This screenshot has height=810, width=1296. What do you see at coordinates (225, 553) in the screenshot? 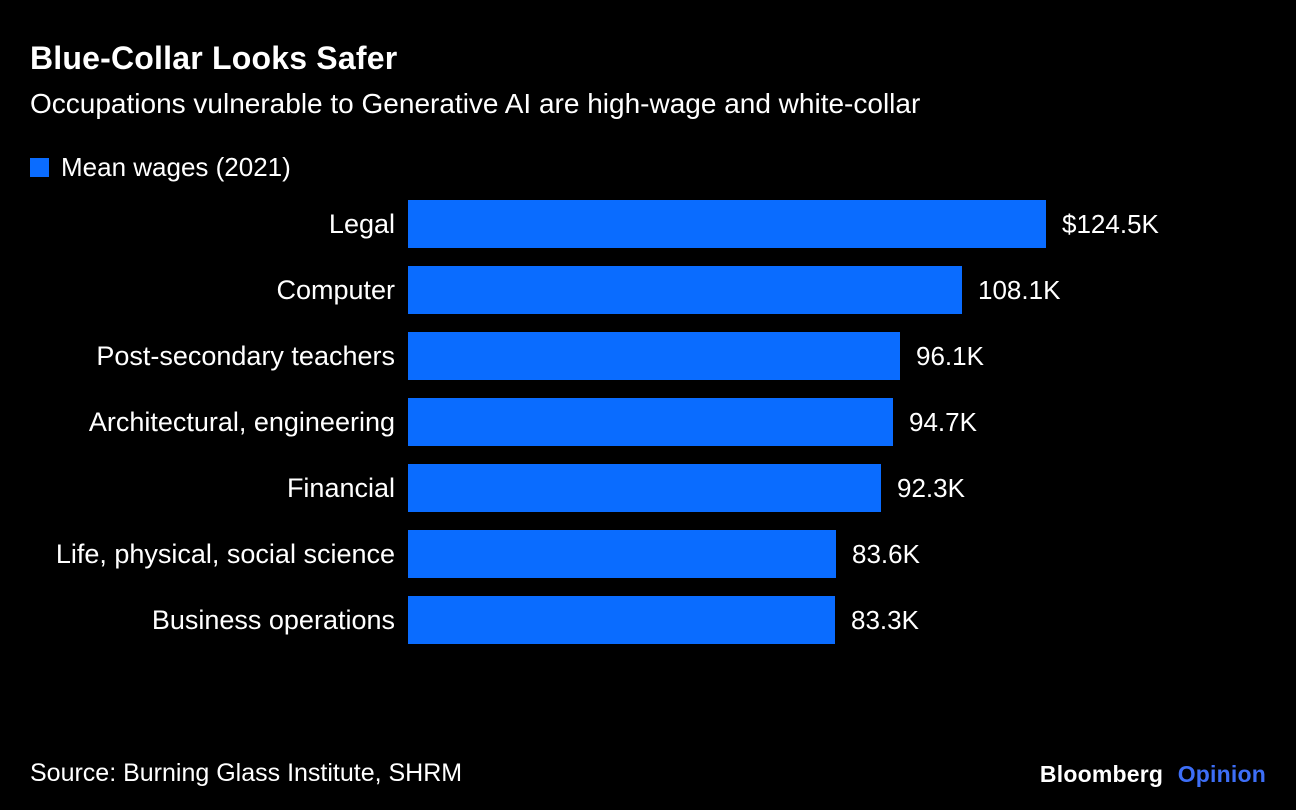
I see `category-label: Life, physical, social science` at bounding box center [225, 553].